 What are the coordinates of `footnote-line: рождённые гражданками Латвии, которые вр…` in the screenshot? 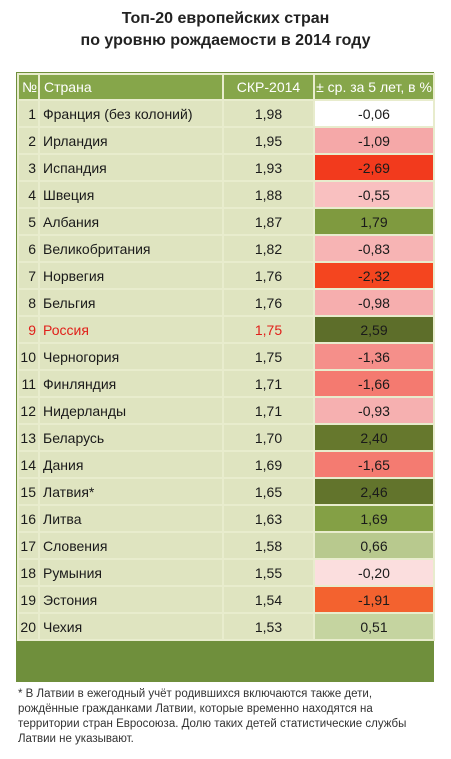 It's located at (195, 709).